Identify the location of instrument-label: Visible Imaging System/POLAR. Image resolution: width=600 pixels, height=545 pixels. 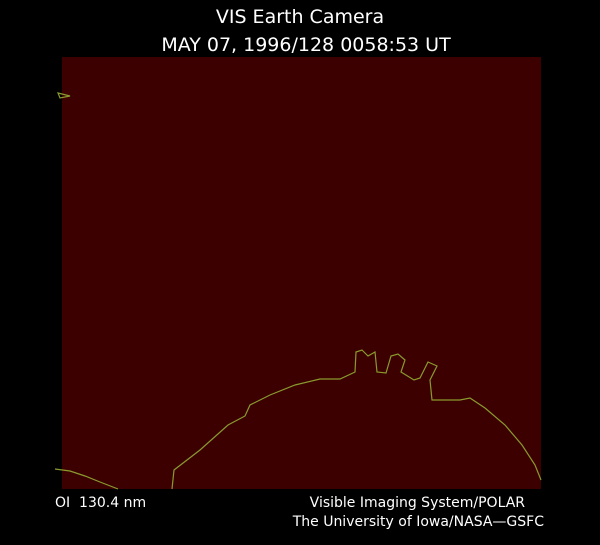
(418, 503).